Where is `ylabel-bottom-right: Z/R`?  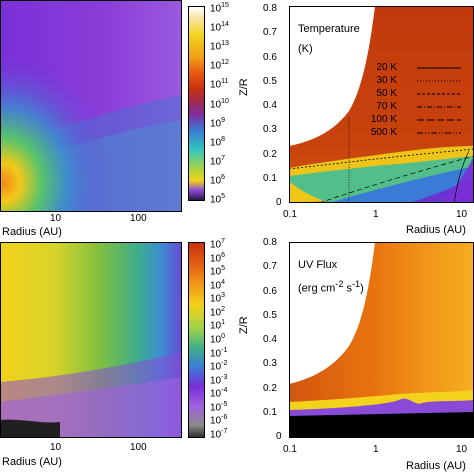 ylabel-bottom-right: Z/R is located at coordinates (244, 325).